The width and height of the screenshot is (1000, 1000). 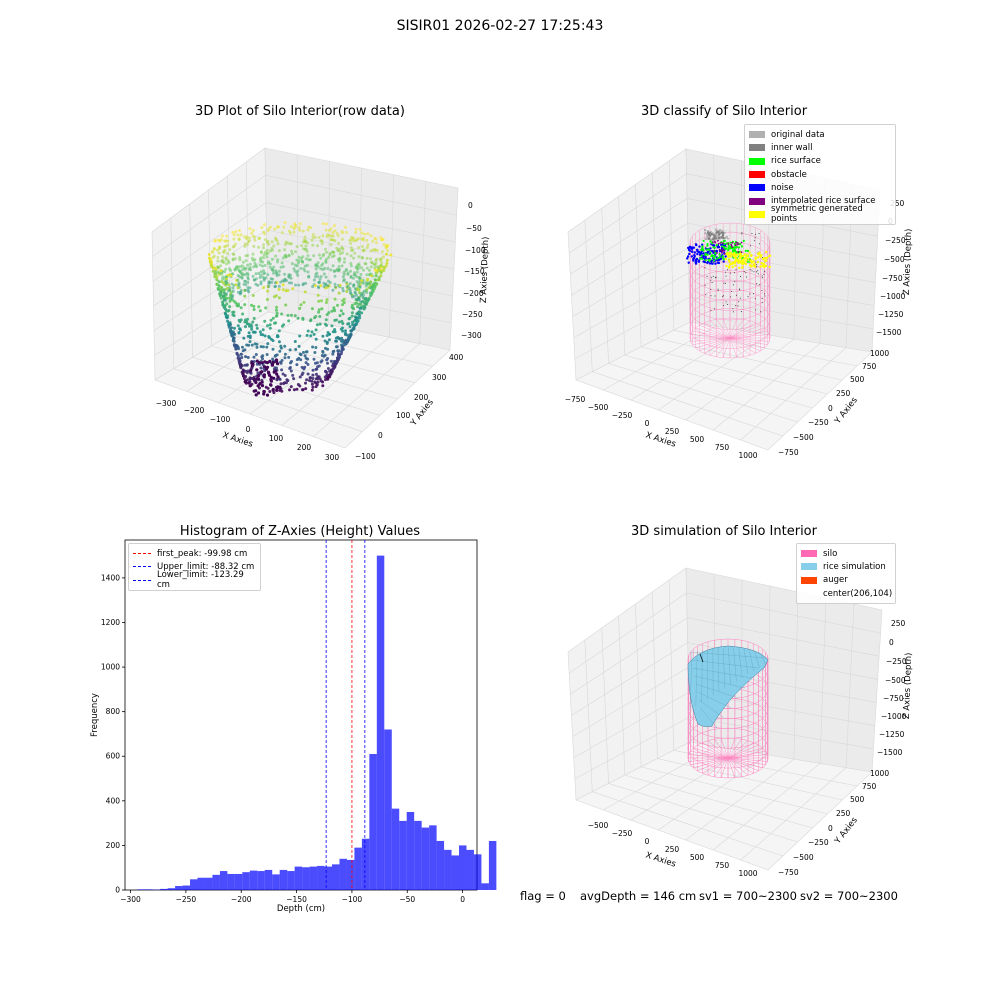 I want to click on x-tick-label: −250, so click(x=622, y=833).